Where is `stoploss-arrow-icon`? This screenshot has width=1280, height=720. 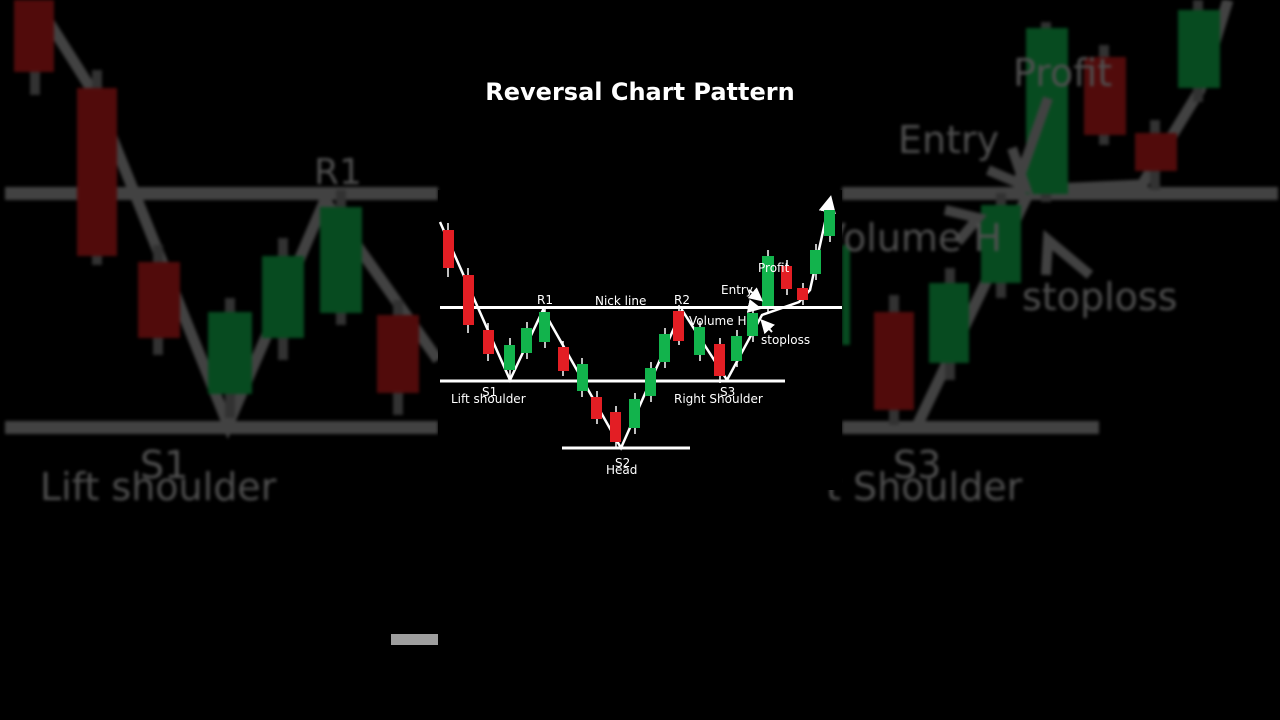
stoploss-arrow-icon is located at coordinates (767, 327).